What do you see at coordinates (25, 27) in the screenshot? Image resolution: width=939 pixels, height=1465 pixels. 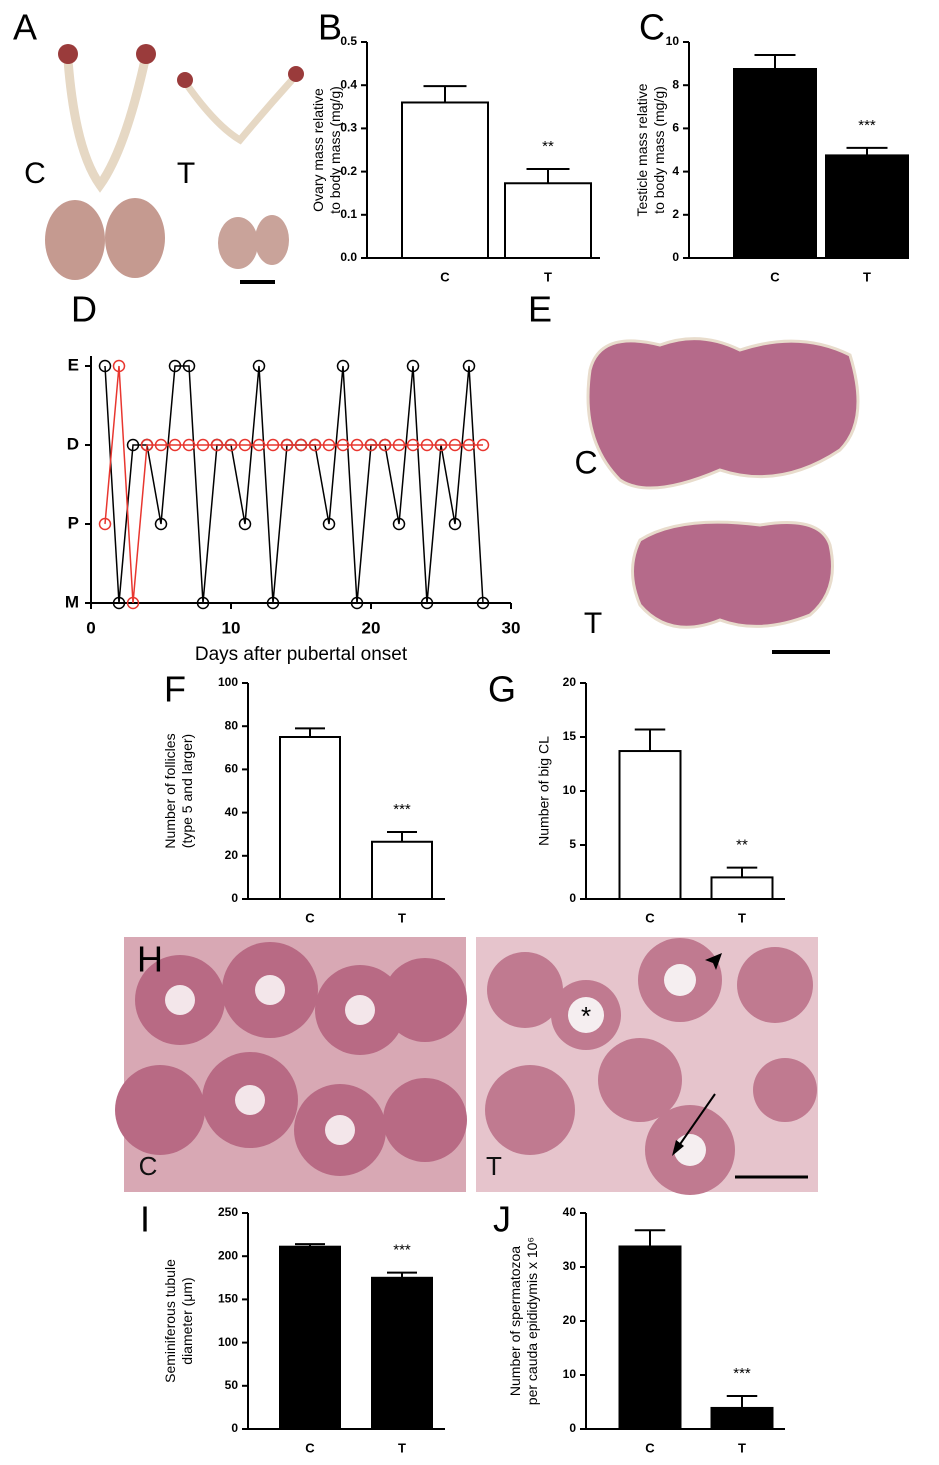 I see `panel-letter: A` at bounding box center [25, 27].